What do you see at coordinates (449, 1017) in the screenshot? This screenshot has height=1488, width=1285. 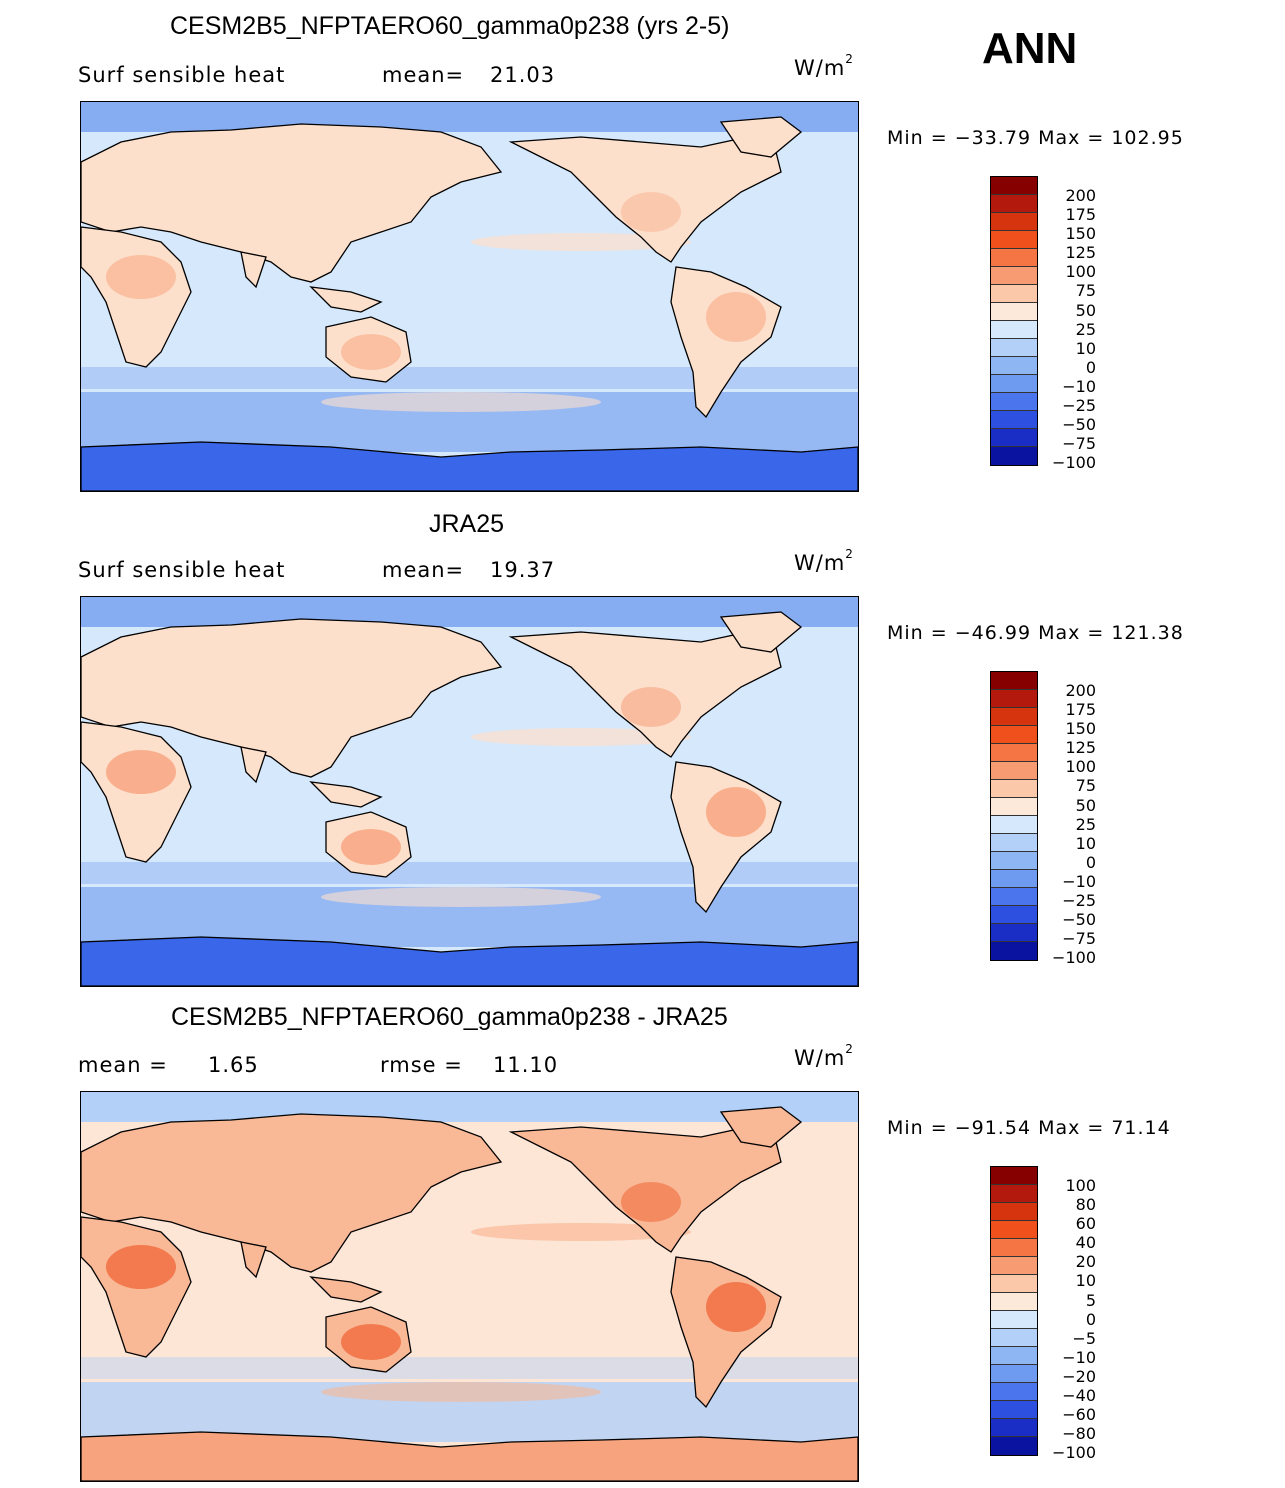 I see `panel-3-title: CESM2B5_NFPTAERO60_gamma0p238 - JRA25` at bounding box center [449, 1017].